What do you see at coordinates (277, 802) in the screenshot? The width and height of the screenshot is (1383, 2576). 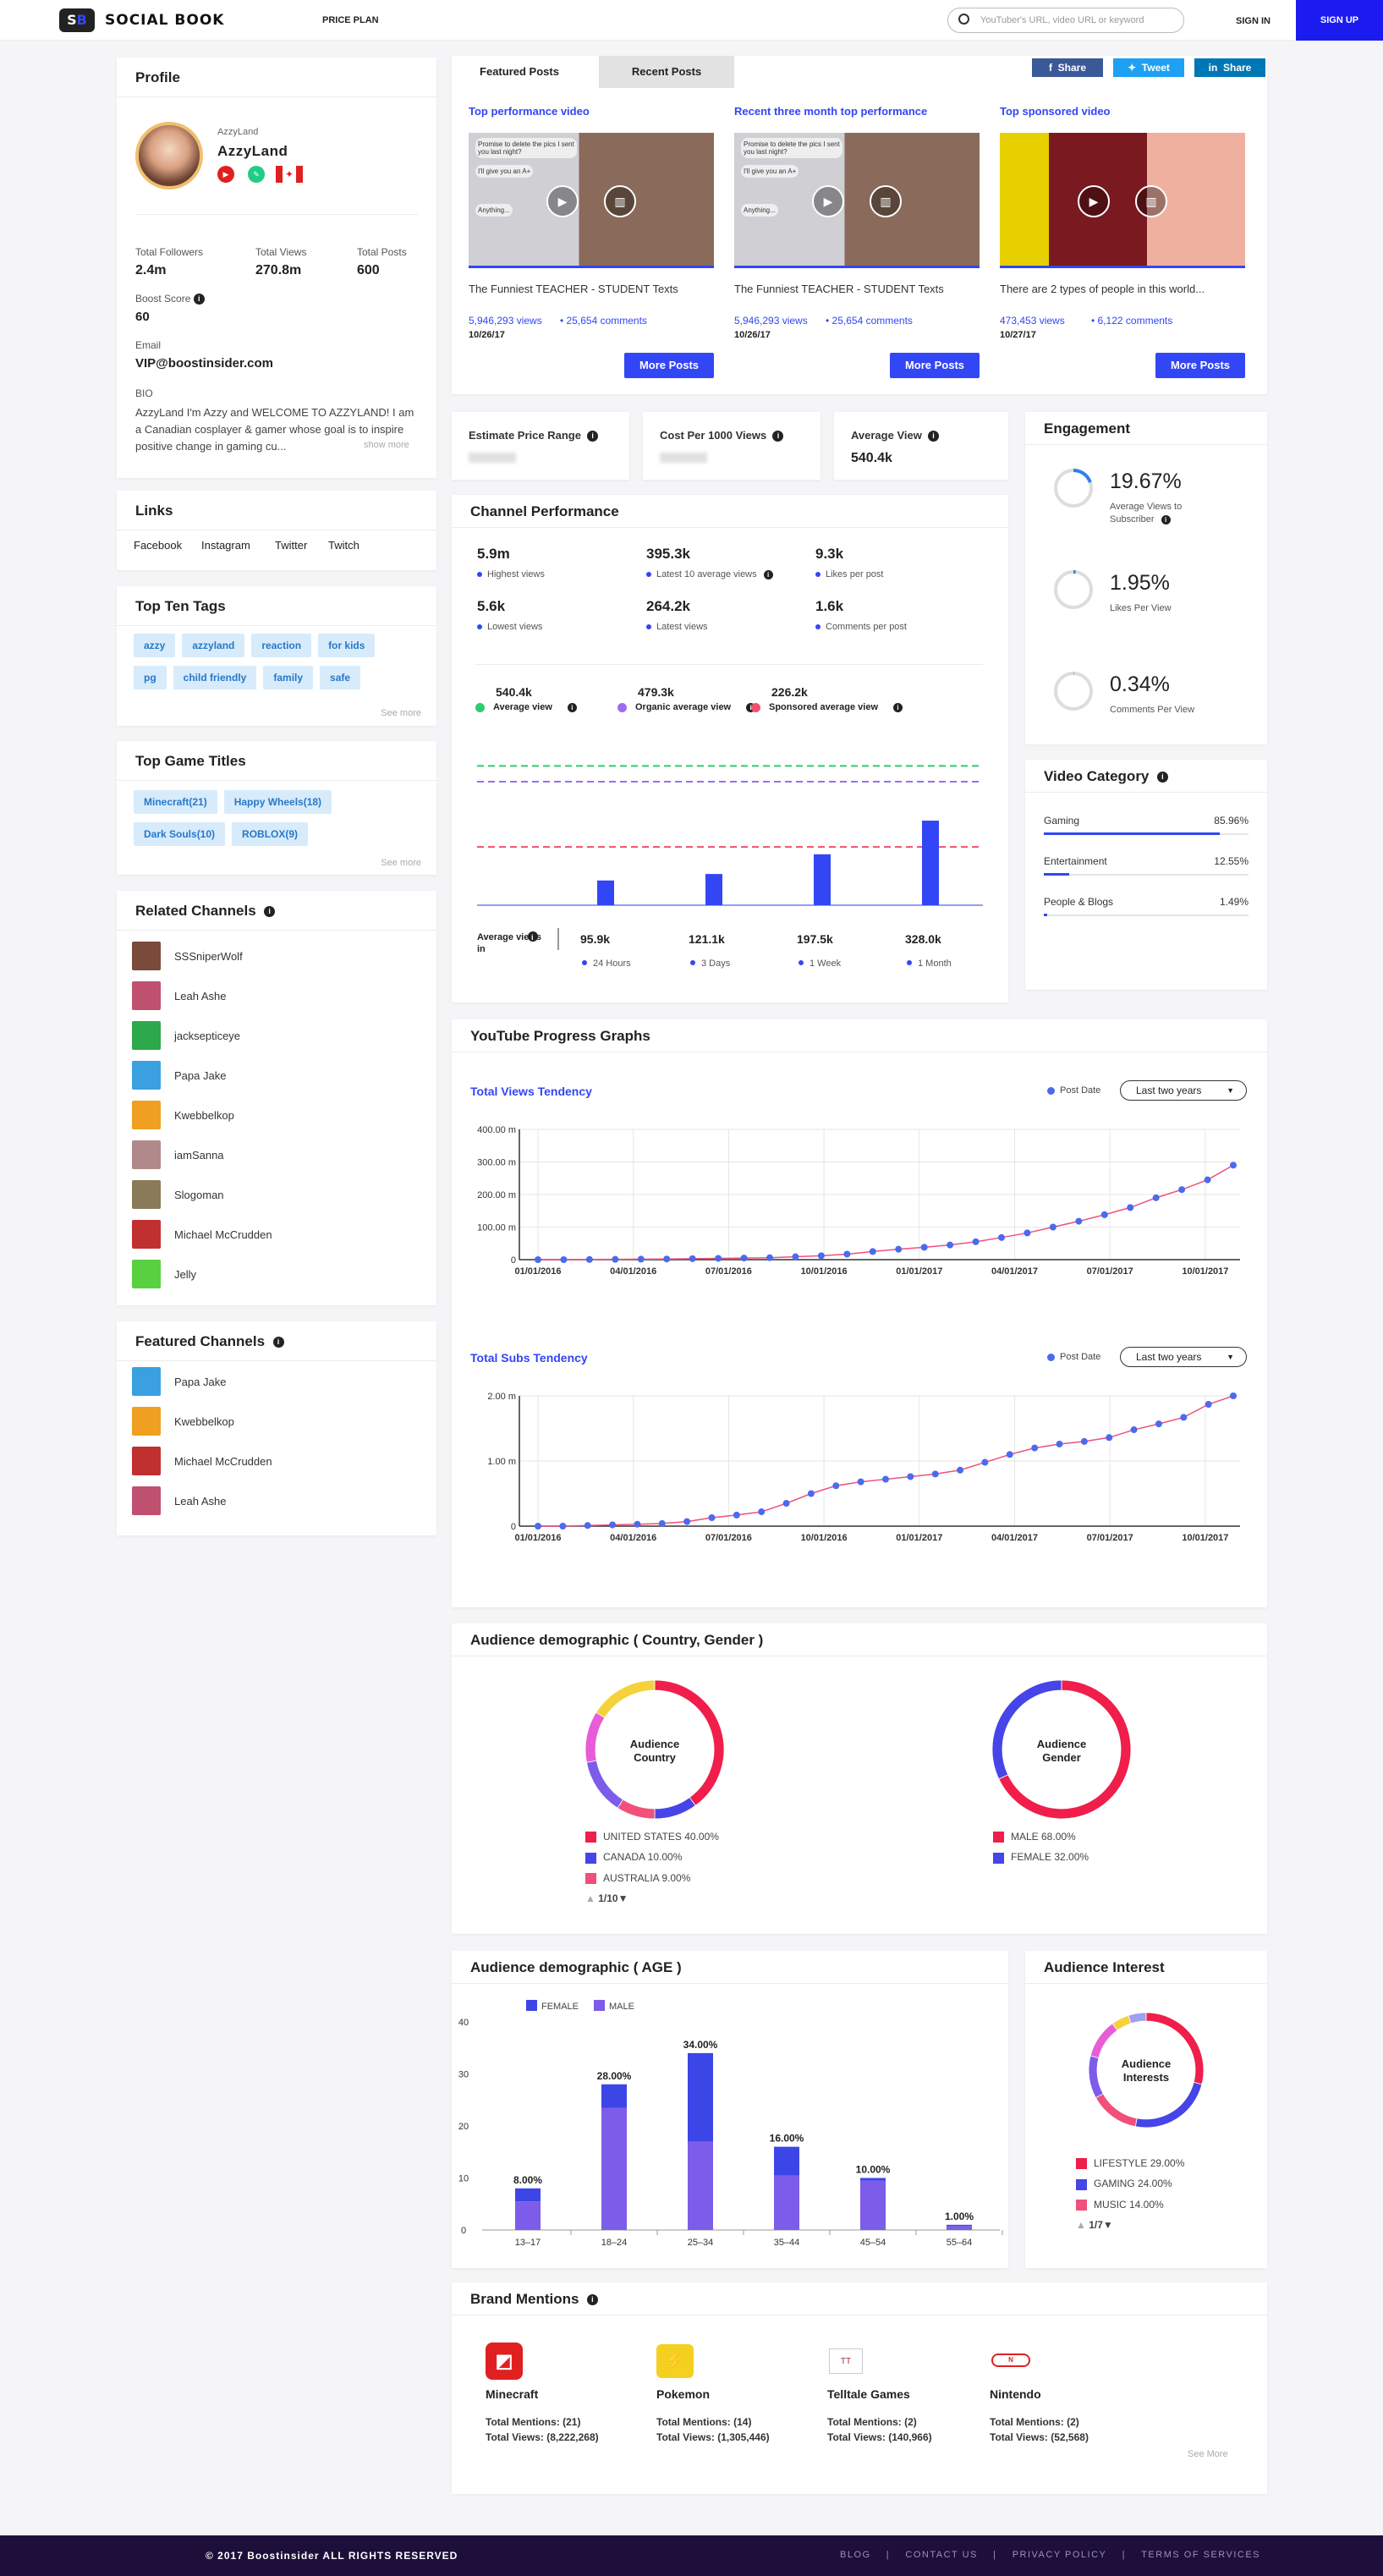 I see `game-chip: Happy Wheels(18)` at bounding box center [277, 802].